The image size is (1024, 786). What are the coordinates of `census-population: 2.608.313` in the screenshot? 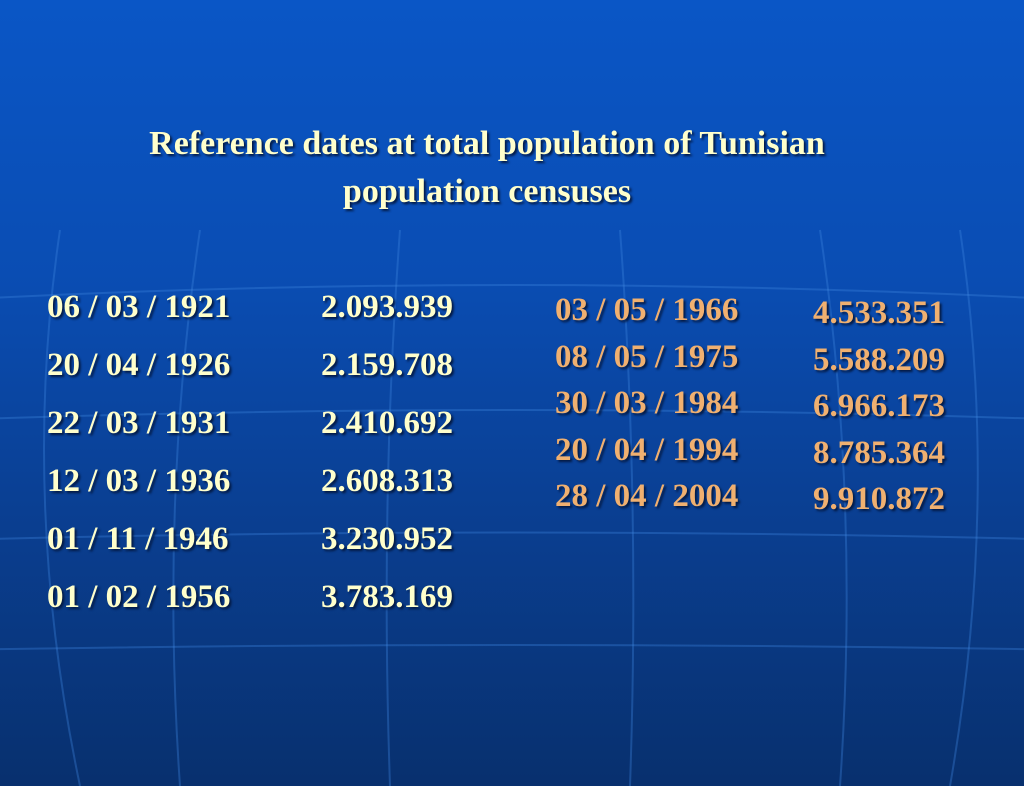 It's located at (387, 481).